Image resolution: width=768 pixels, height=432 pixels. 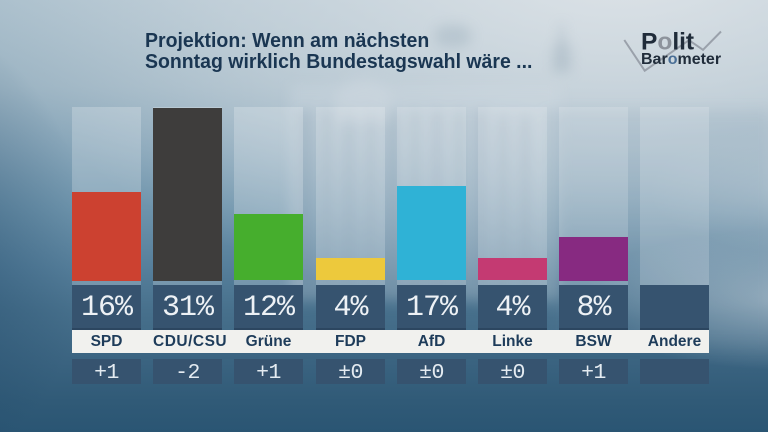 What do you see at coordinates (667, 42) in the screenshot?
I see `svg-text: Polit` at bounding box center [667, 42].